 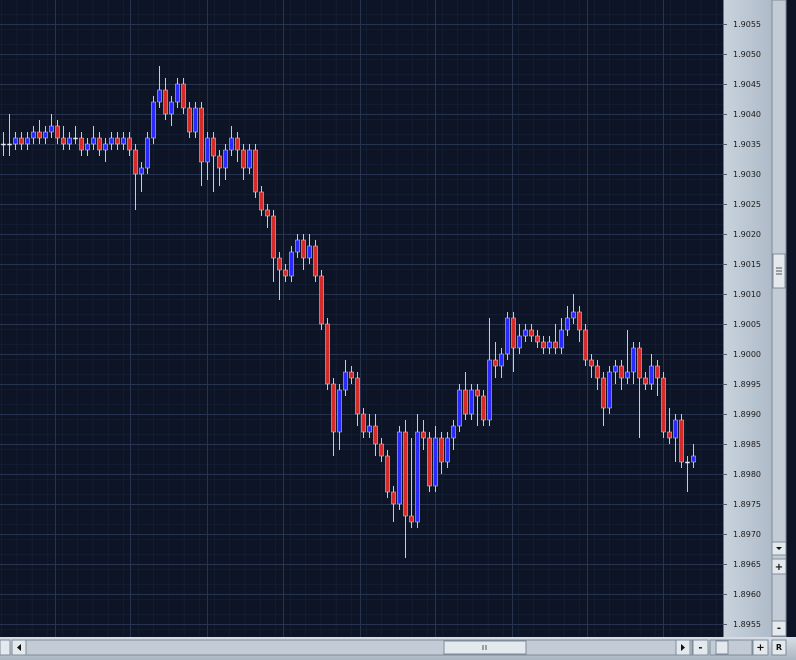 What do you see at coordinates (747, 174) in the screenshot?
I see `y-tick-label: 1.9030` at bounding box center [747, 174].